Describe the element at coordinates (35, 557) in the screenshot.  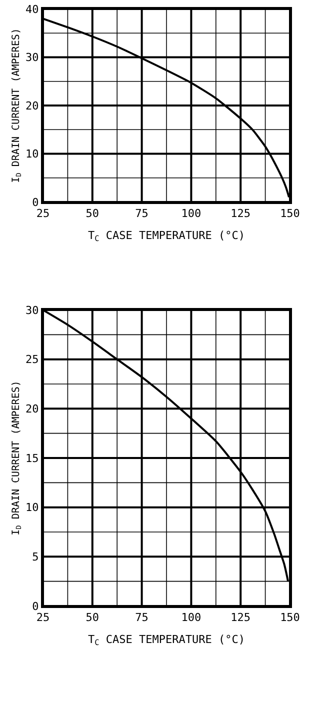
I see `y-tick-label: 5` at that location.